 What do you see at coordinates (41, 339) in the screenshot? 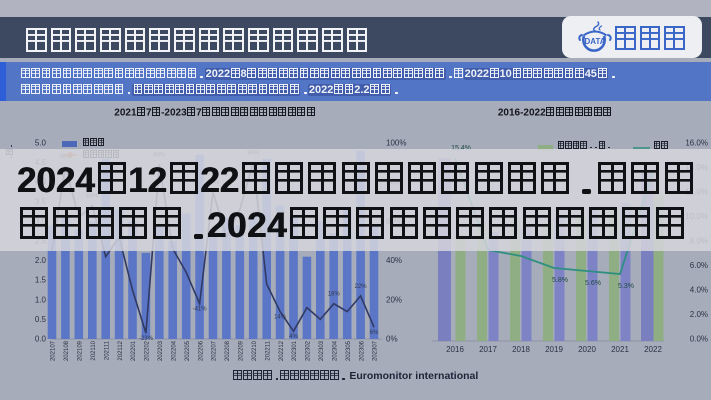
I see `svg-text: 0.0` at bounding box center [41, 339].